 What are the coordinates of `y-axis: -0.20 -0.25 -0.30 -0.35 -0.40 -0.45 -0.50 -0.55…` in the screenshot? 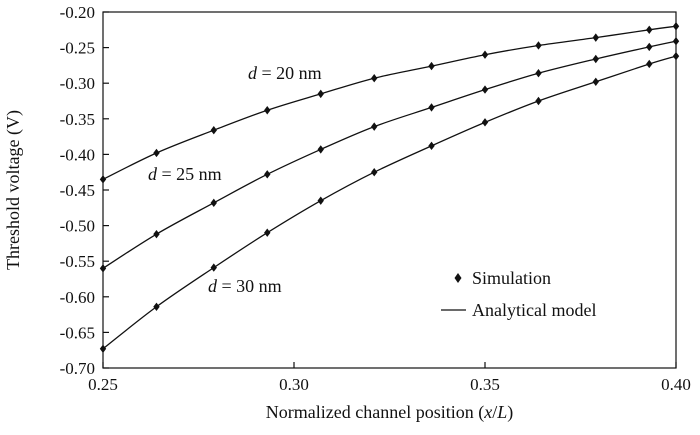 It's located at (84, 190).